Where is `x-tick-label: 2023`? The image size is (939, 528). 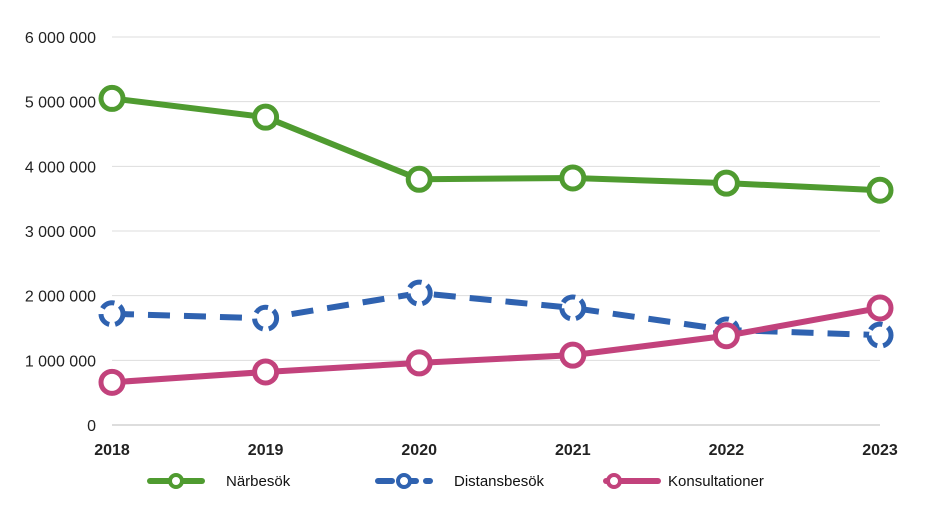
x-tick-label: 2023 is located at coordinates (880, 450).